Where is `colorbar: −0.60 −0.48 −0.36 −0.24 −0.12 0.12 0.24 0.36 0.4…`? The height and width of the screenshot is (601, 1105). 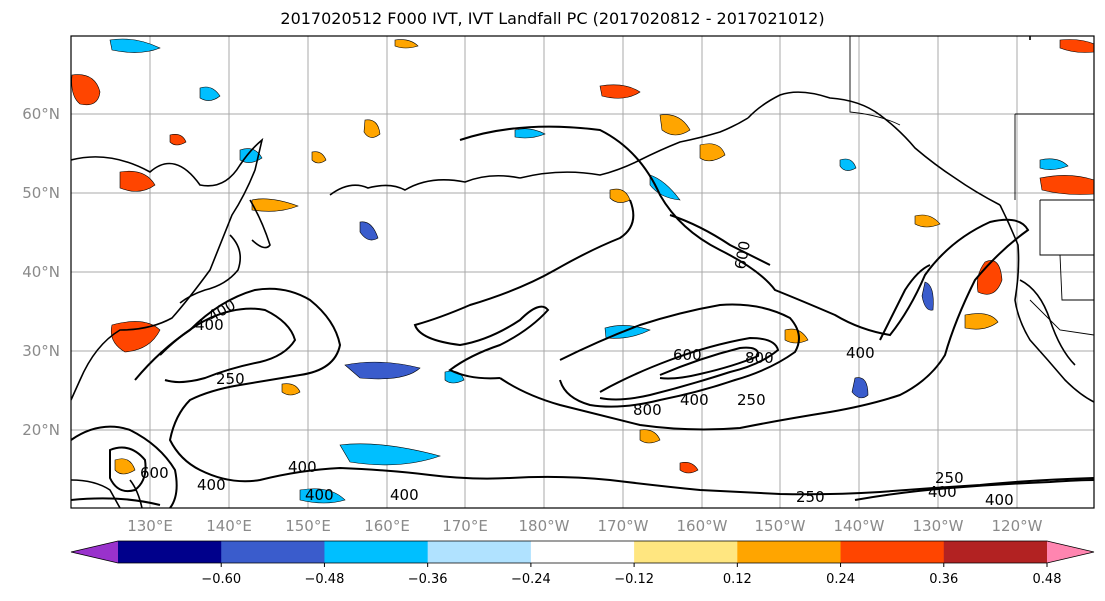 colorbar: −0.60 −0.48 −0.36 −0.24 −0.12 0.12 0.24 0.36 0.4… is located at coordinates (582, 563).